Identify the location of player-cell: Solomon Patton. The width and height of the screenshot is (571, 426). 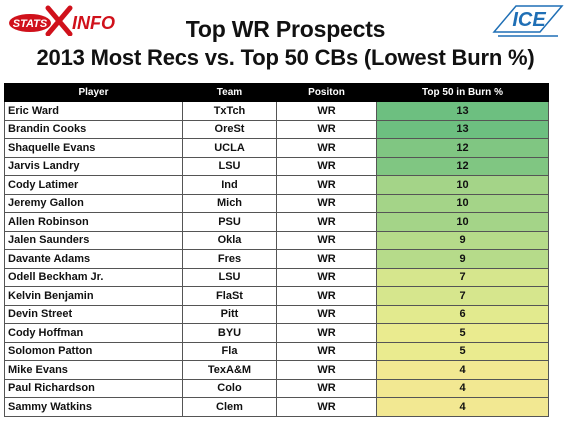
(93, 351).